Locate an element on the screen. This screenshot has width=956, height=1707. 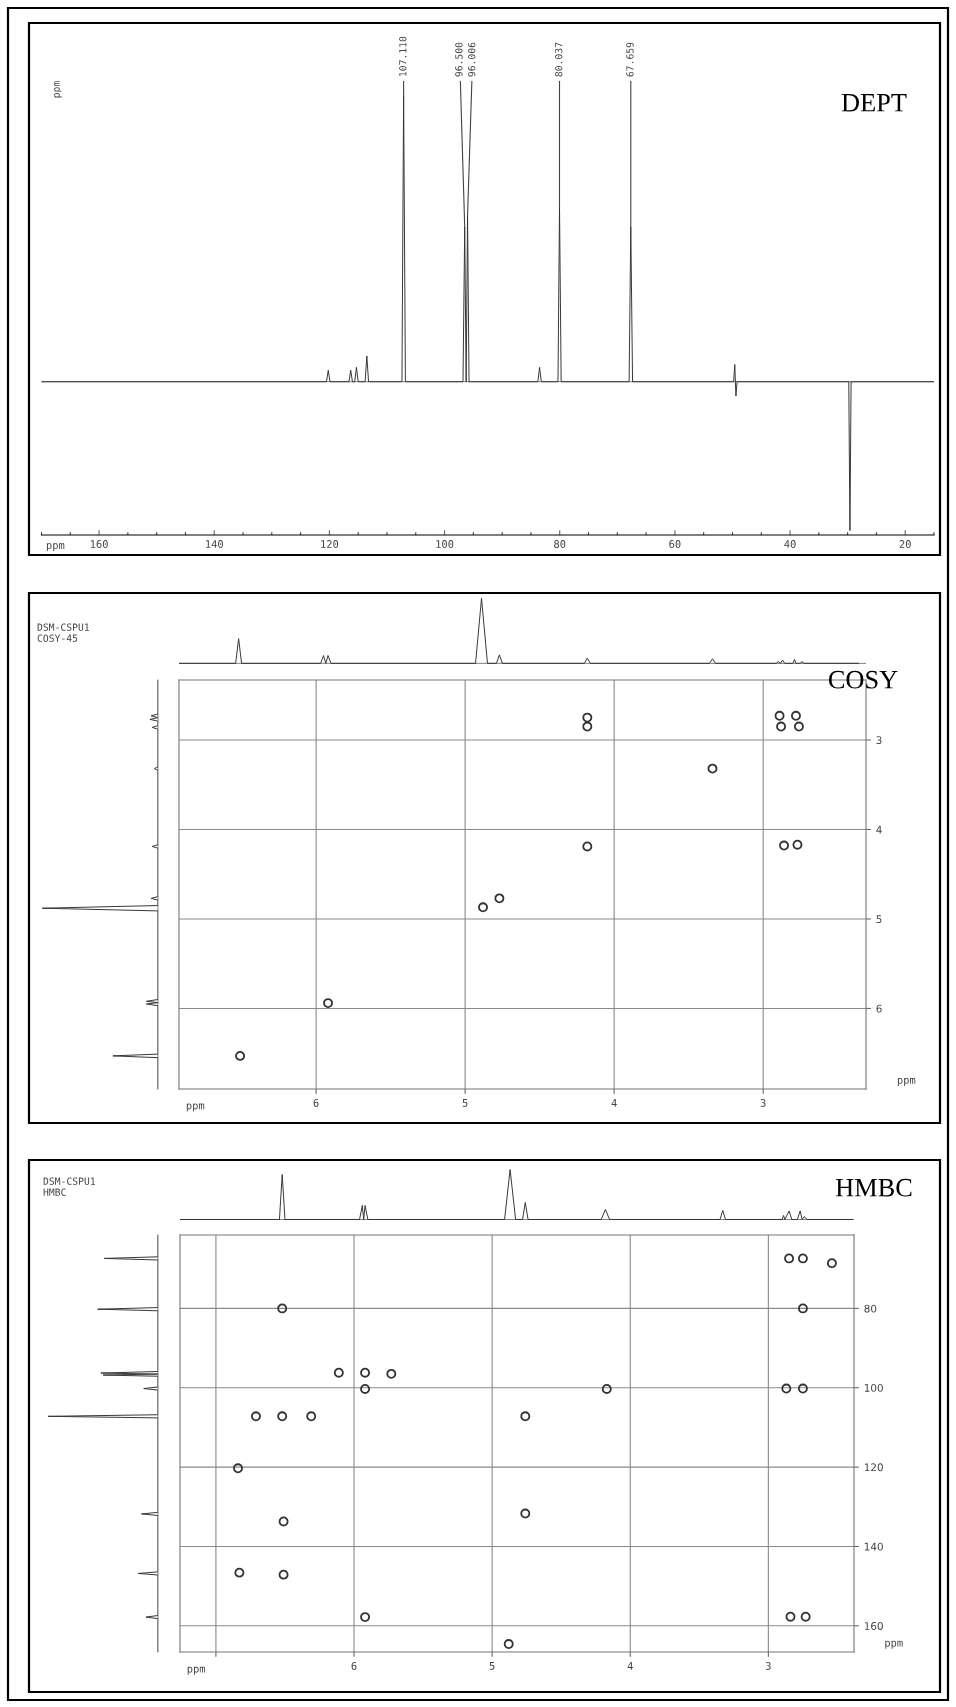
y-tick-label: 4 is located at coordinates (879, 829).